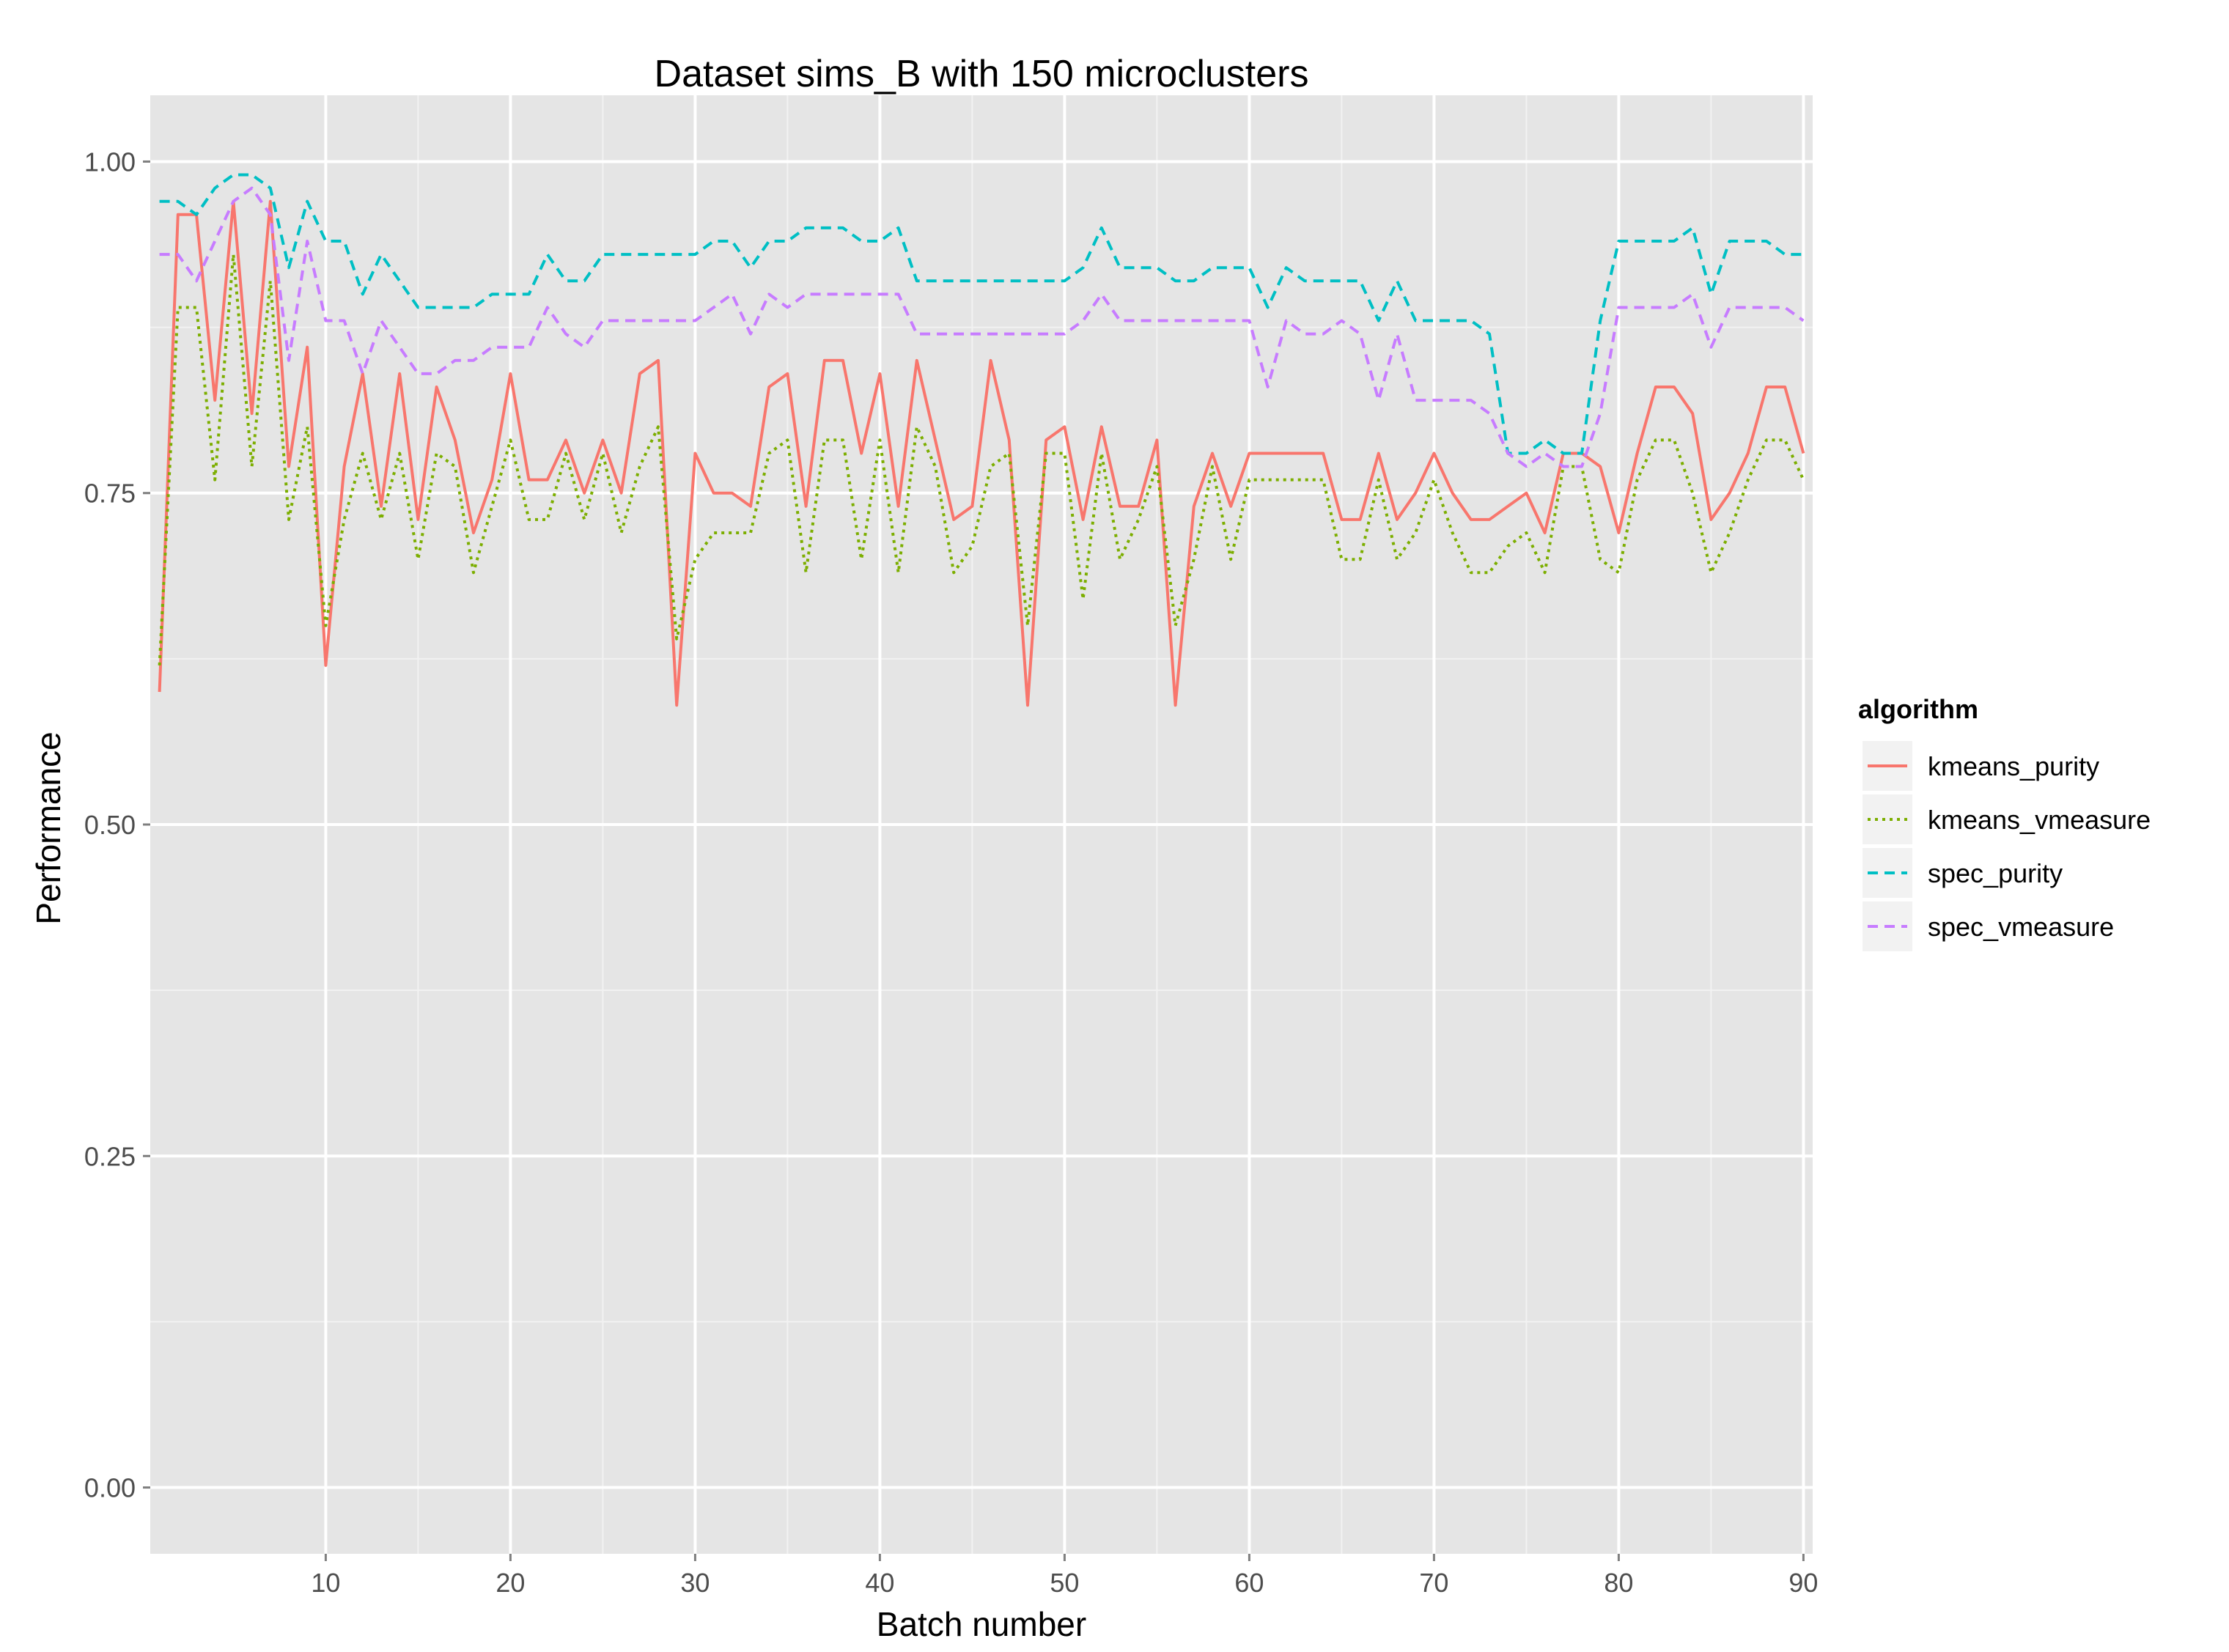 The height and width of the screenshot is (1652, 2229). What do you see at coordinates (982, 74) in the screenshot?
I see `chart-title: Dataset sims_B with 150 microclusters` at bounding box center [982, 74].